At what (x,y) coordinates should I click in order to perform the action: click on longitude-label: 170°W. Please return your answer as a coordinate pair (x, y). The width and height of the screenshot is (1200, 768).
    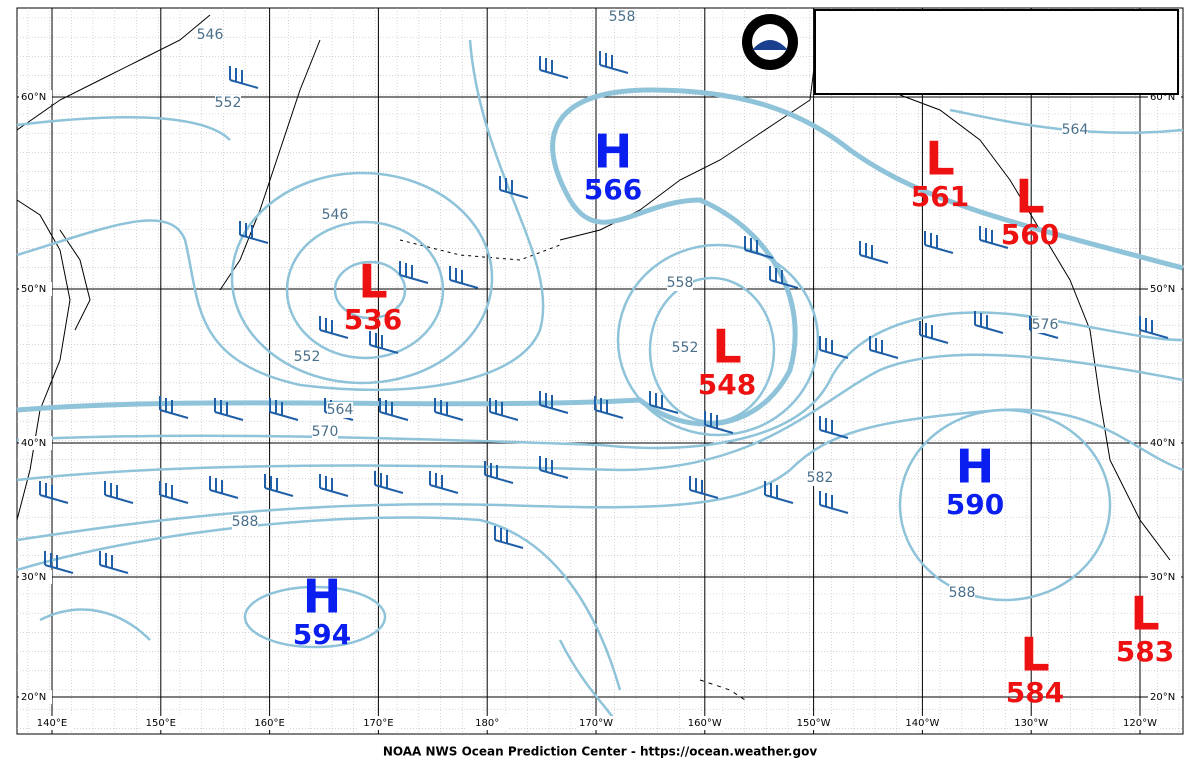
    Looking at the image, I should click on (596, 723).